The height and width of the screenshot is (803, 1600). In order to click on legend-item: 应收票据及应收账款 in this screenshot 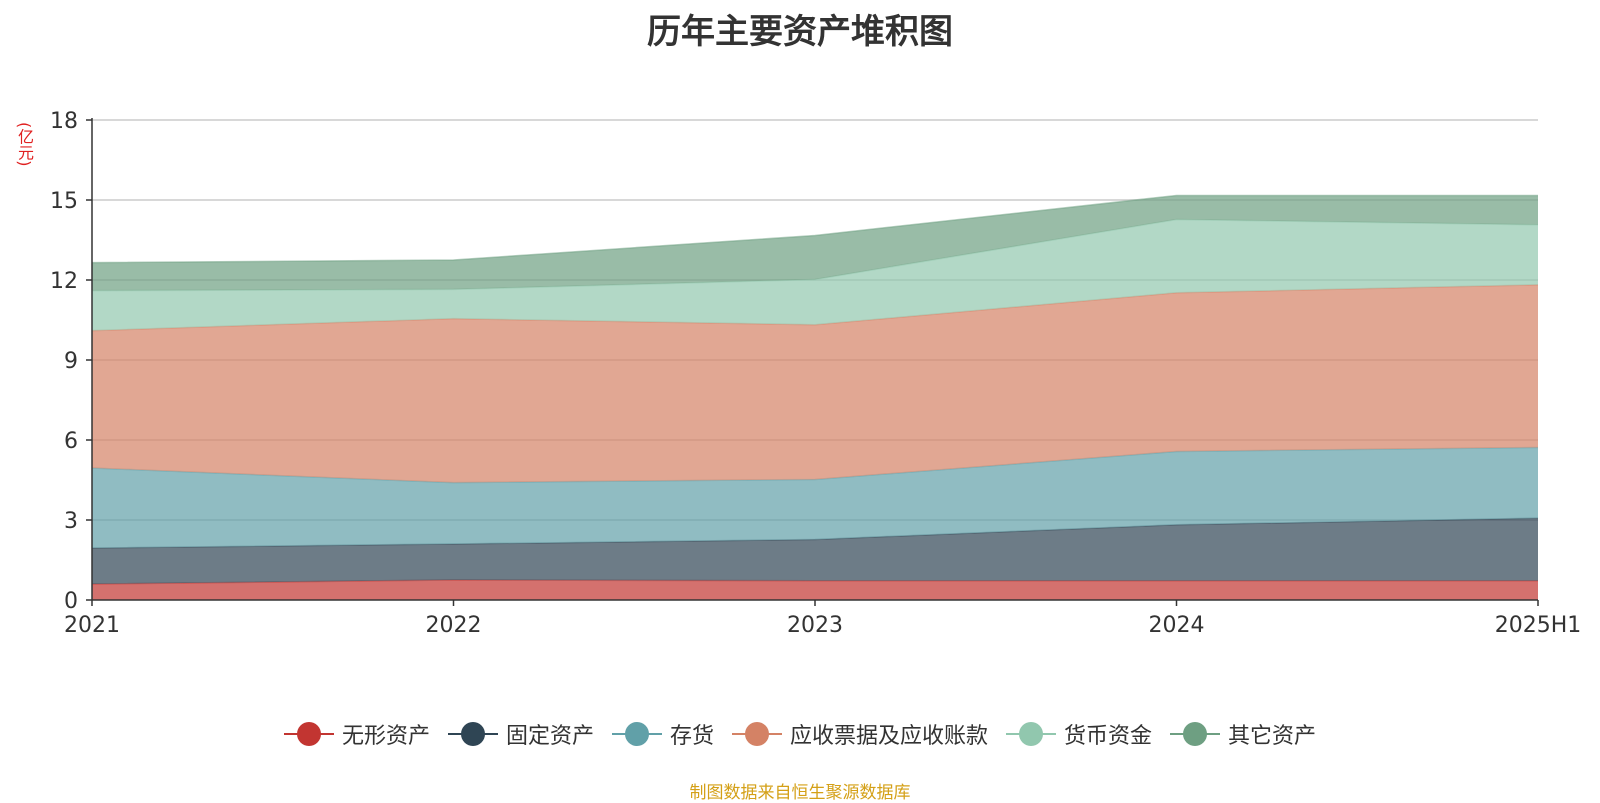, I will do `click(860, 734)`.